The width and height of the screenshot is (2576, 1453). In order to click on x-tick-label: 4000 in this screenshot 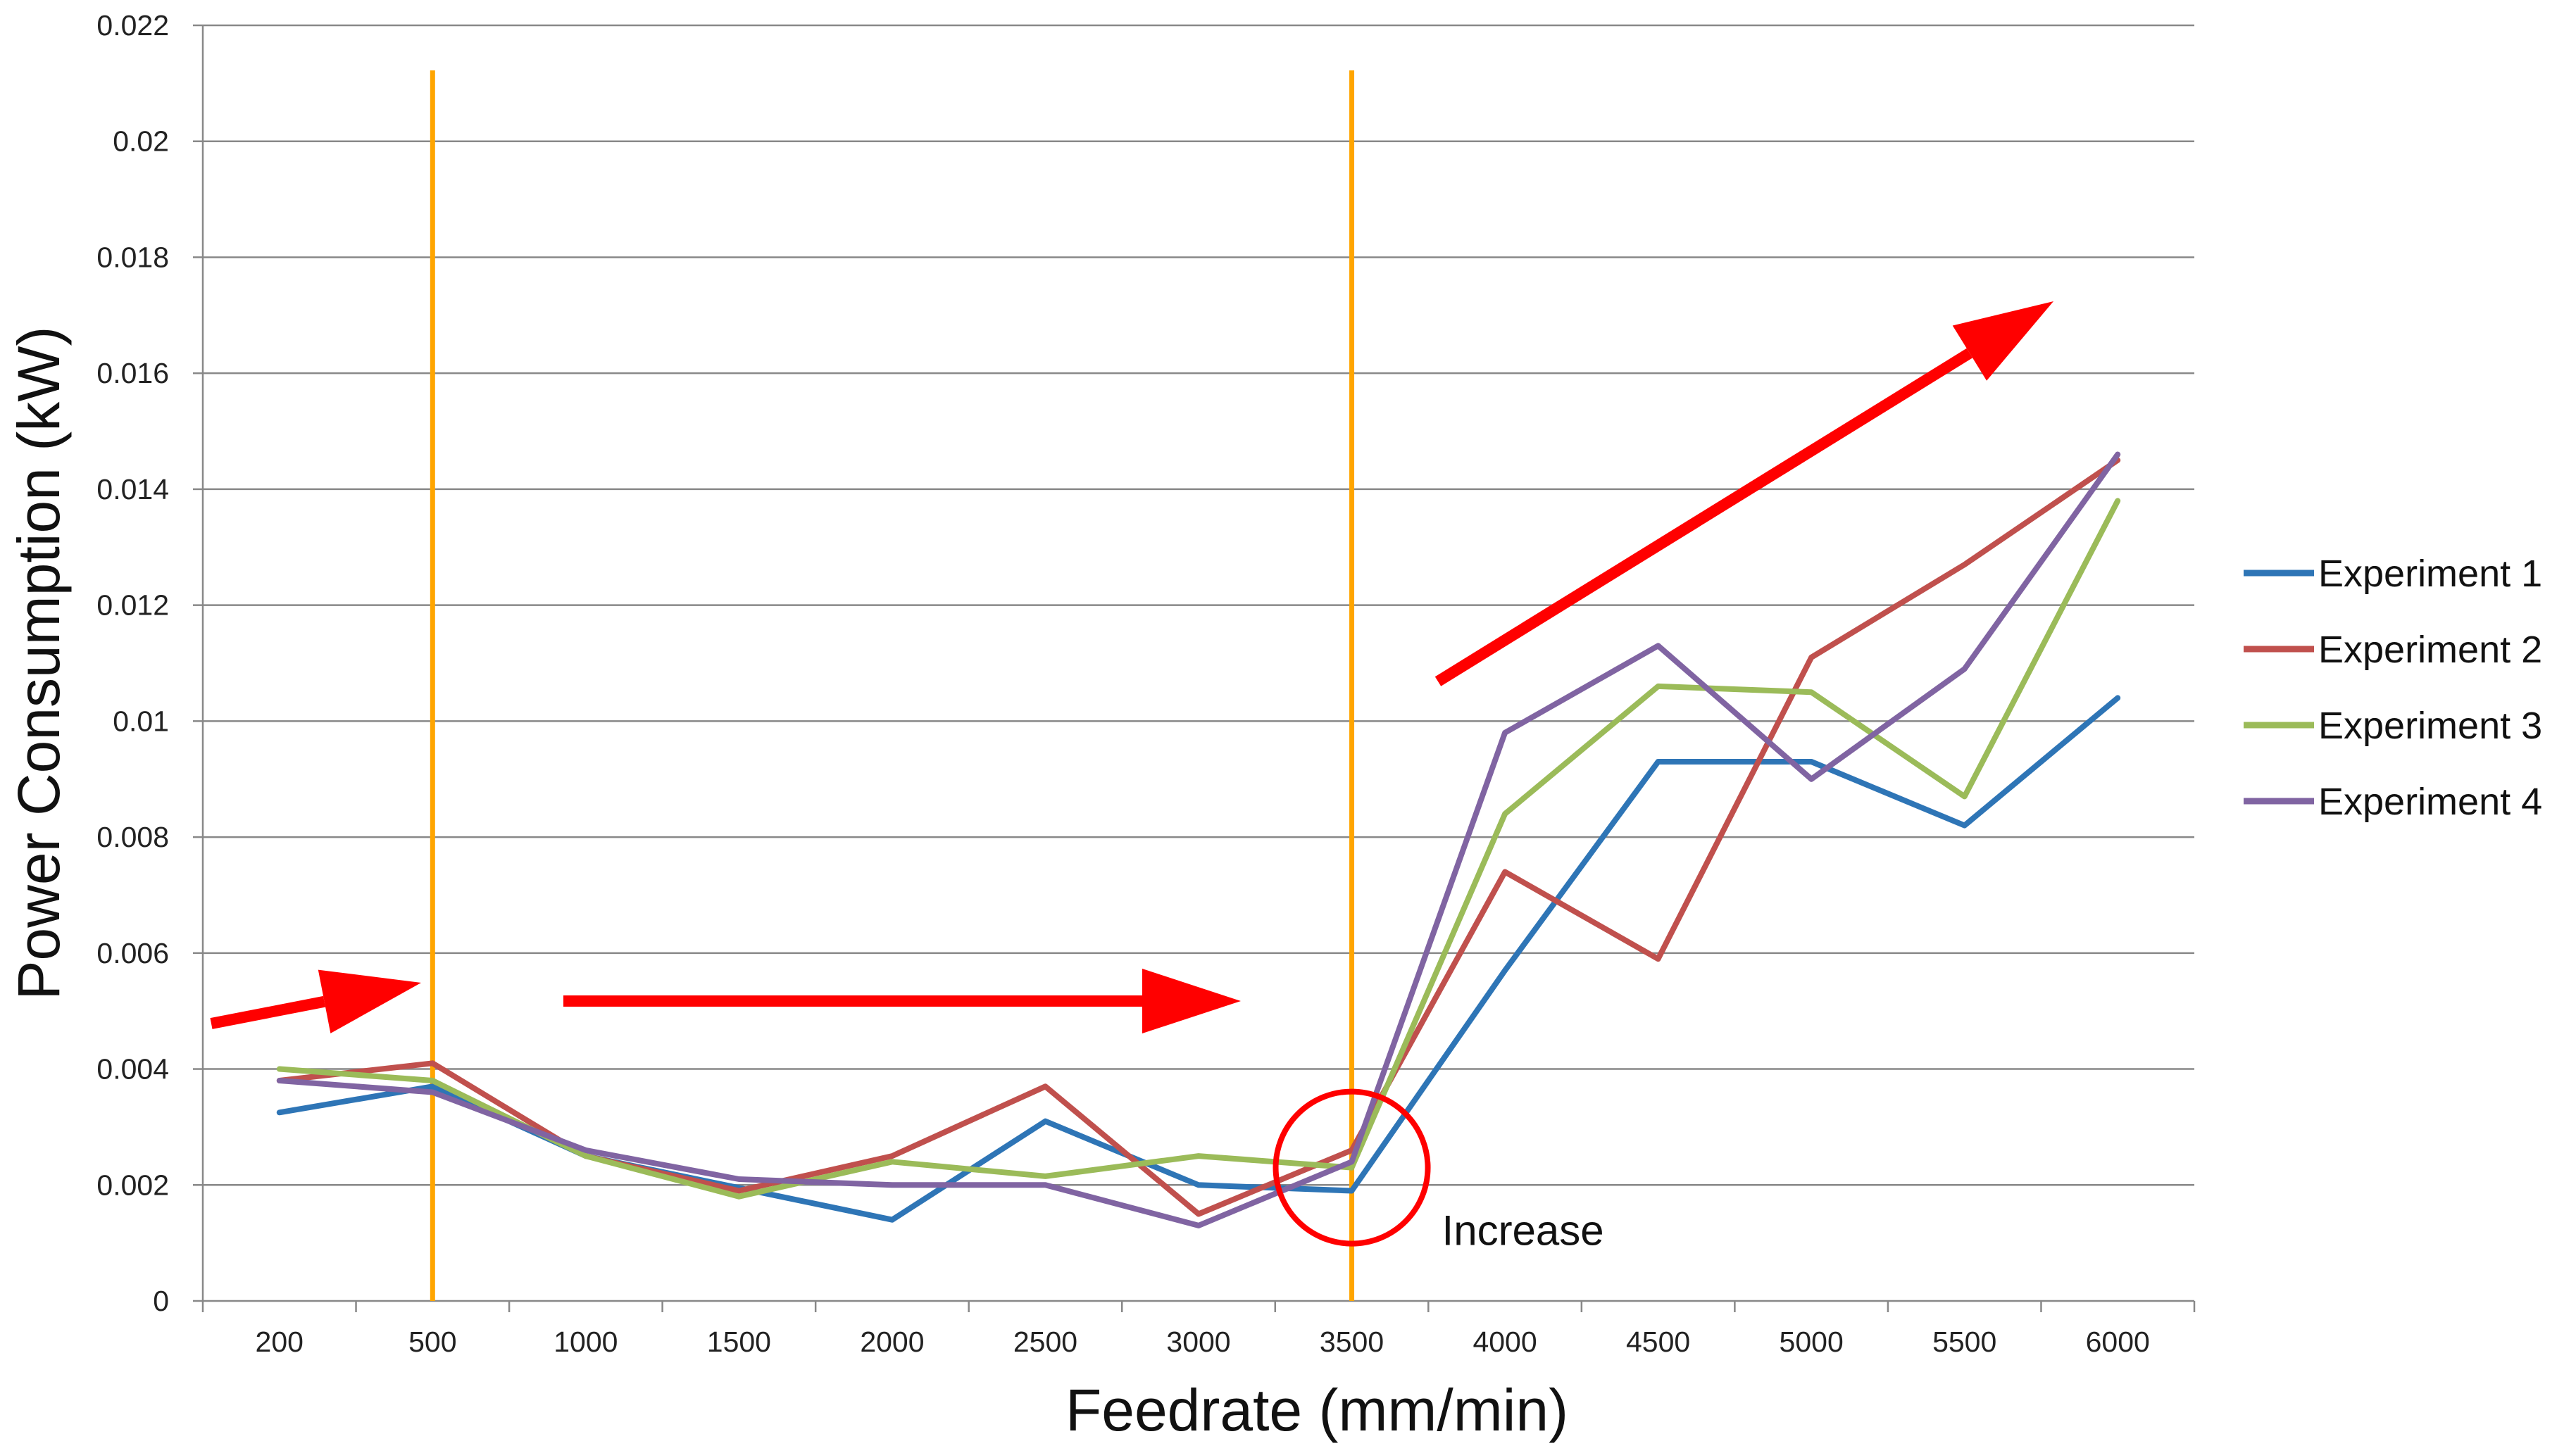, I will do `click(1505, 1342)`.